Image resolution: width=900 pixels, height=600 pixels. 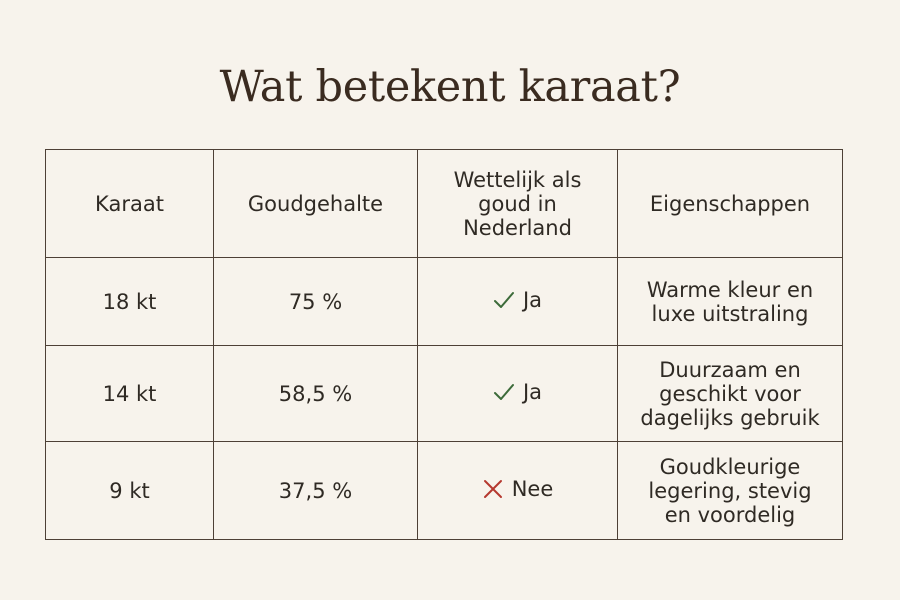 I want to click on header-karaat: Karaat, so click(x=129, y=203).